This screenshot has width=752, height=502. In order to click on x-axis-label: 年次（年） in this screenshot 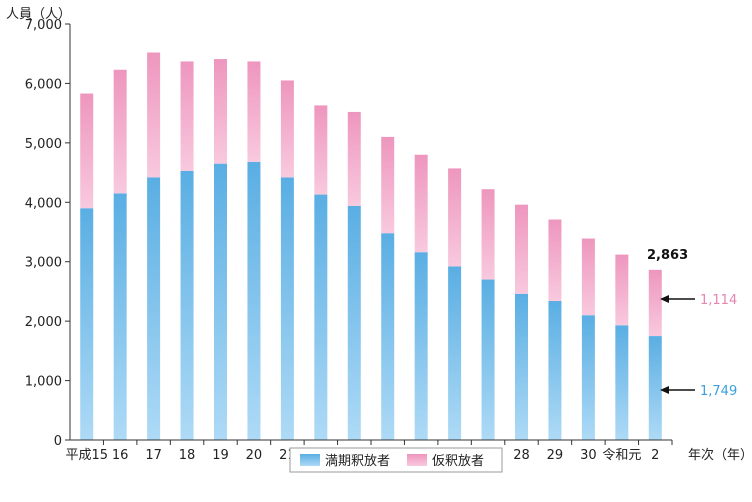, I will do `click(720, 455)`.